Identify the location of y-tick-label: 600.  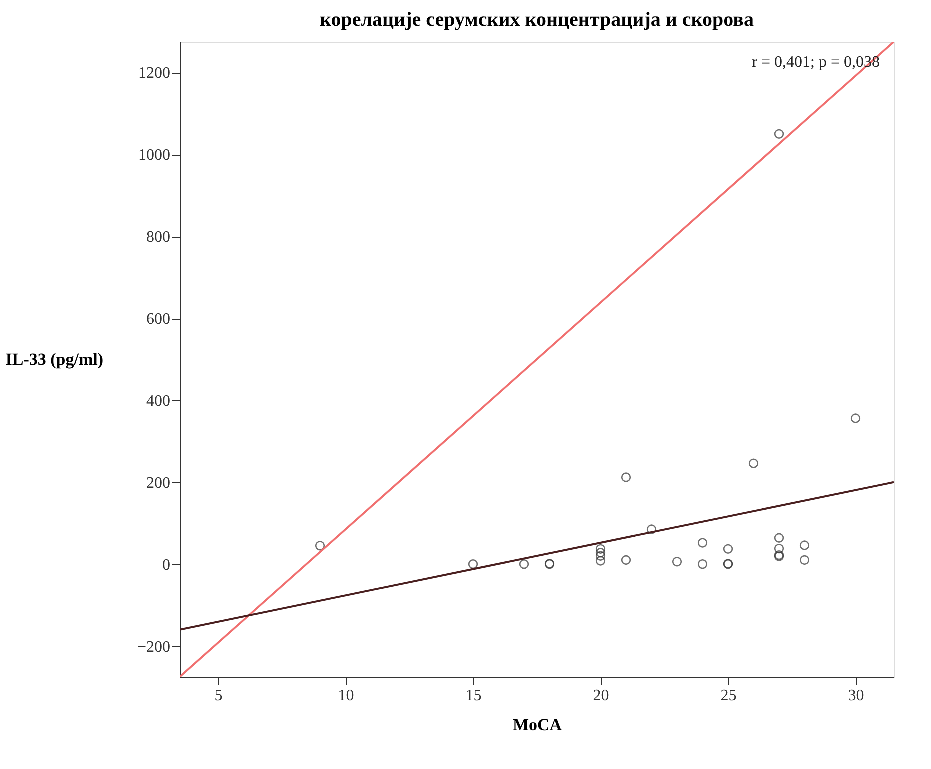
(158, 319).